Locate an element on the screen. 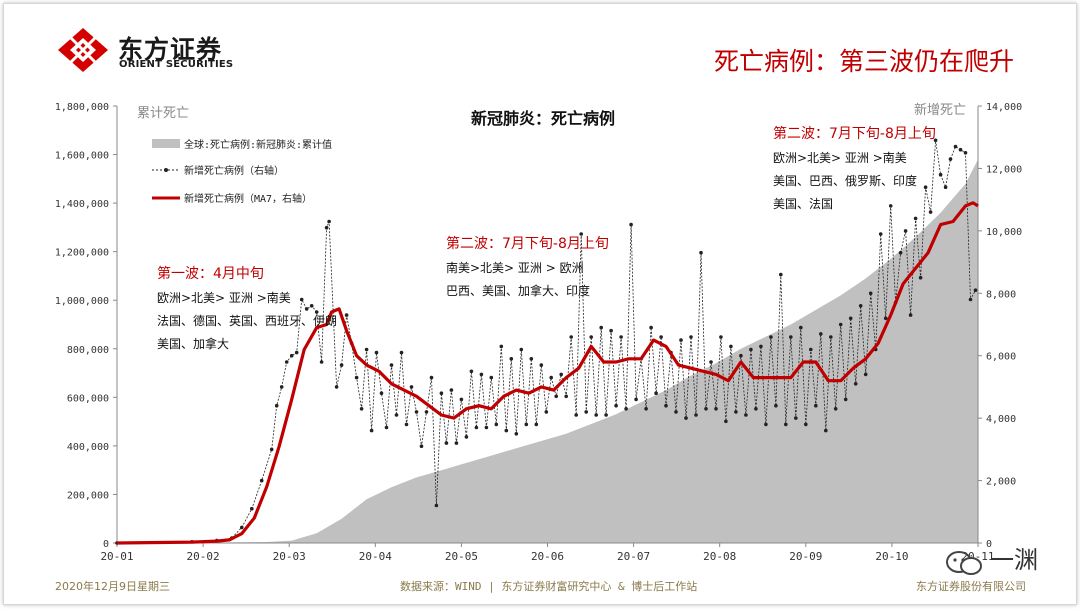  legend-label: 全球:死亡病例:新冠肺炎:累计值 is located at coordinates (258, 144).